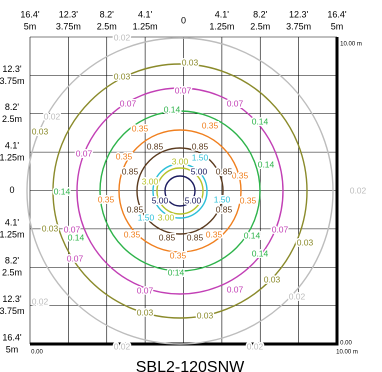 This screenshot has width=382, height=372. Describe the element at coordinates (37, 353) in the screenshot. I see `scale-bottom-left: 0.00` at that location.